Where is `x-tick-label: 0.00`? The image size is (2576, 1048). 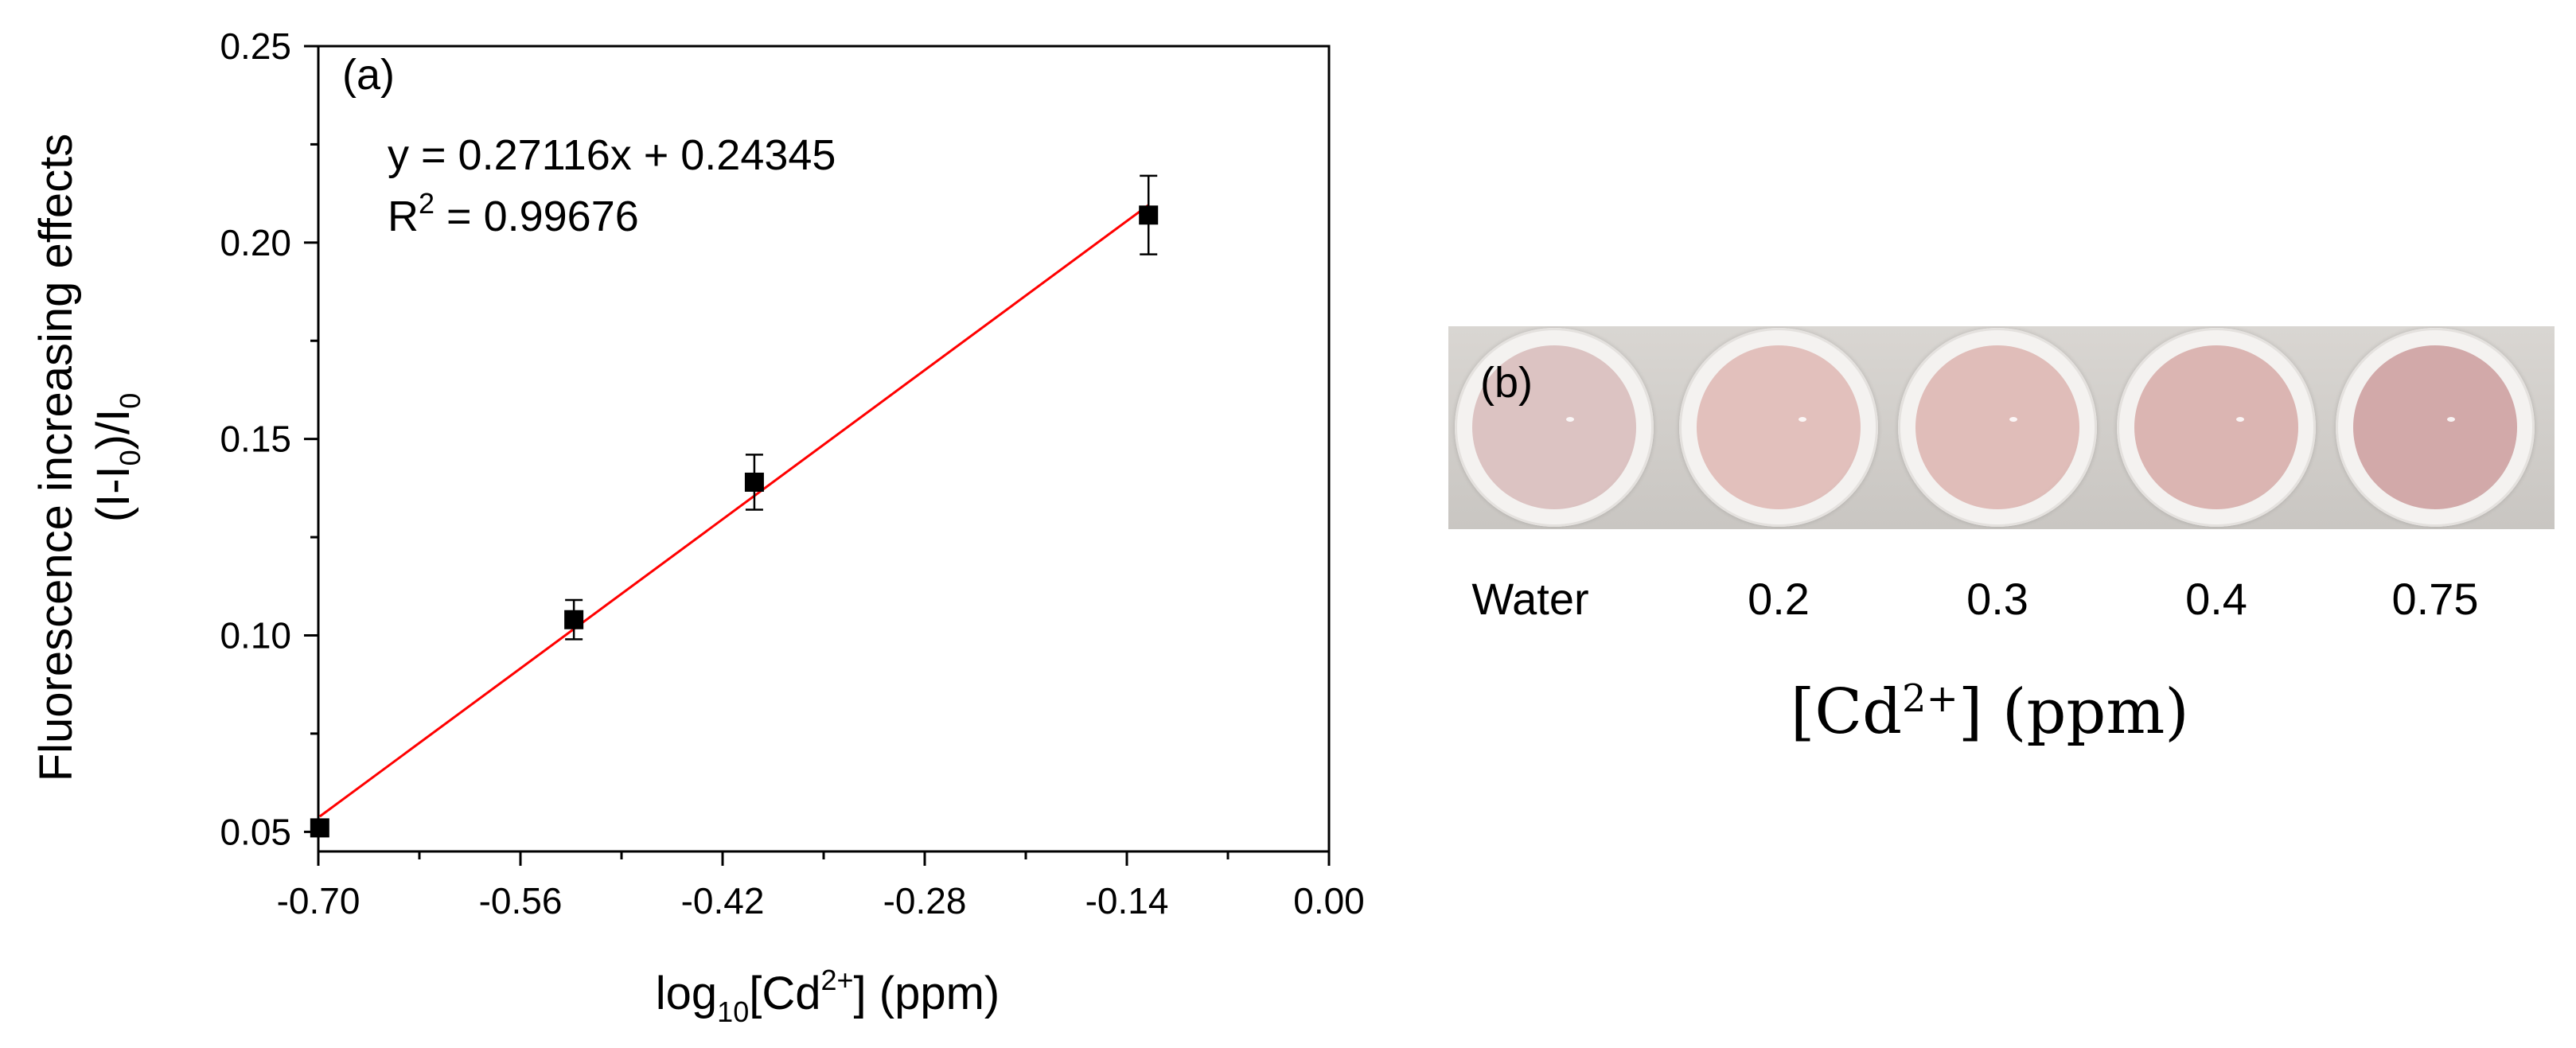 x-tick-label: 0.00 is located at coordinates (1329, 900).